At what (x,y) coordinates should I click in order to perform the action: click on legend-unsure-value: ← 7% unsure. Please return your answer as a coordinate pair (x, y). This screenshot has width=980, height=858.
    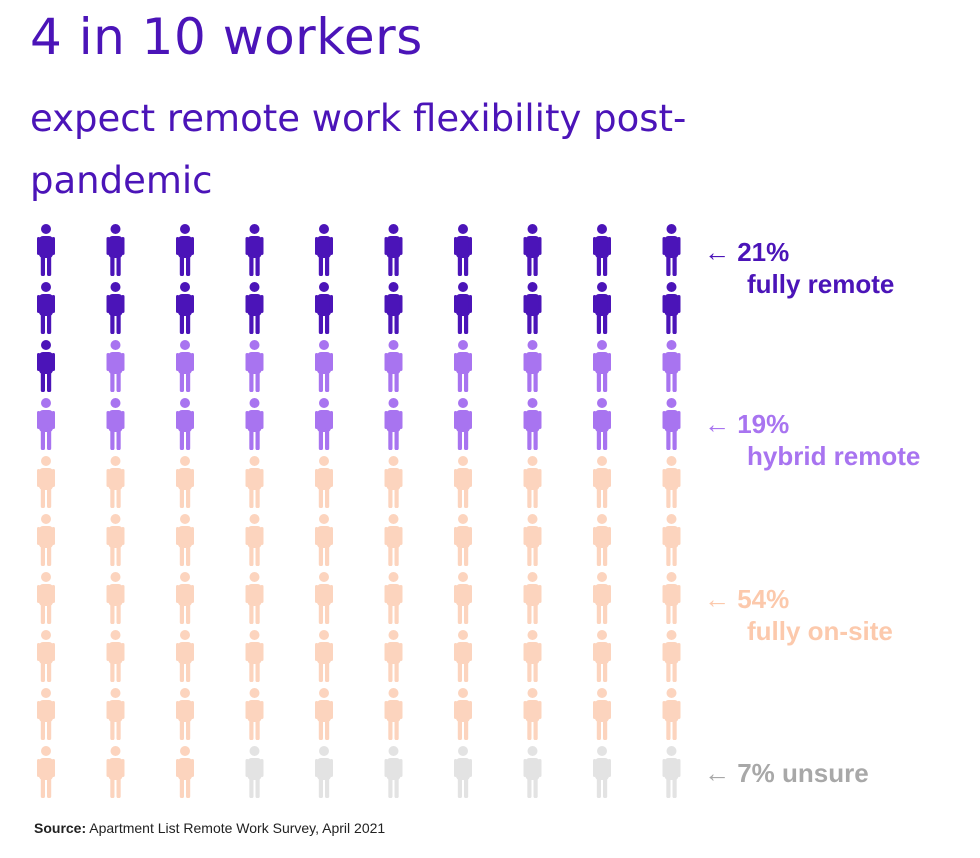
    Looking at the image, I should click on (786, 773).